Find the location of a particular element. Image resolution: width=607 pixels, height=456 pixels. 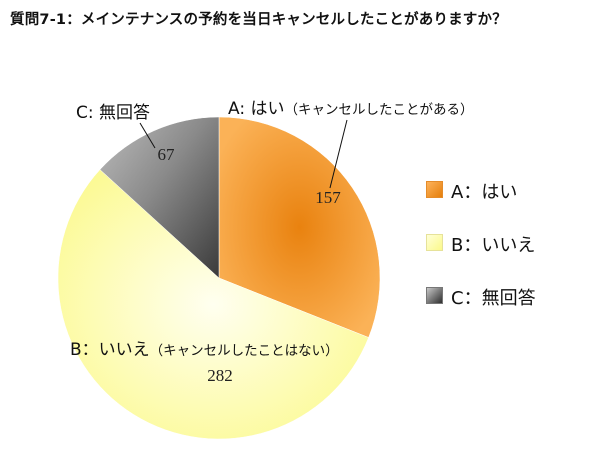

slice-label-c-main: C: 無回答 is located at coordinates (113, 113).